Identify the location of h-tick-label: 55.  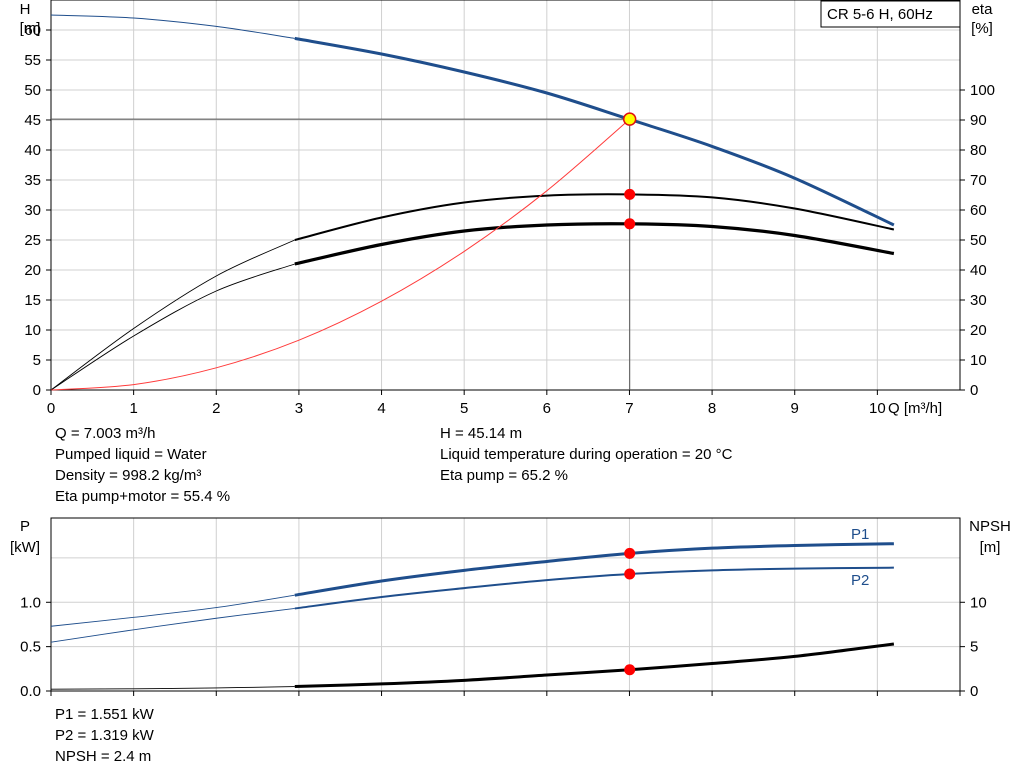
(32, 60).